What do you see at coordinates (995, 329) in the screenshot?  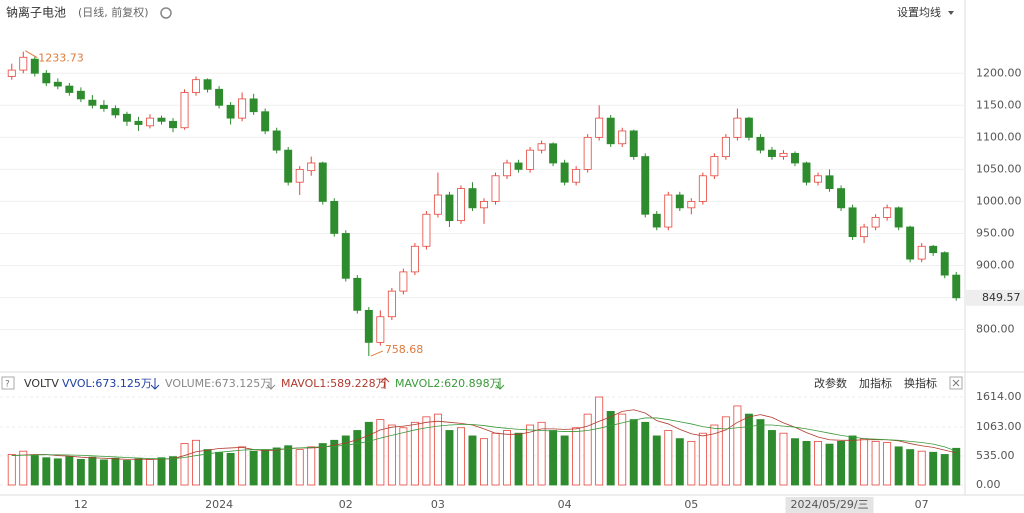 I see `y-tick-label: 800.00` at bounding box center [995, 329].